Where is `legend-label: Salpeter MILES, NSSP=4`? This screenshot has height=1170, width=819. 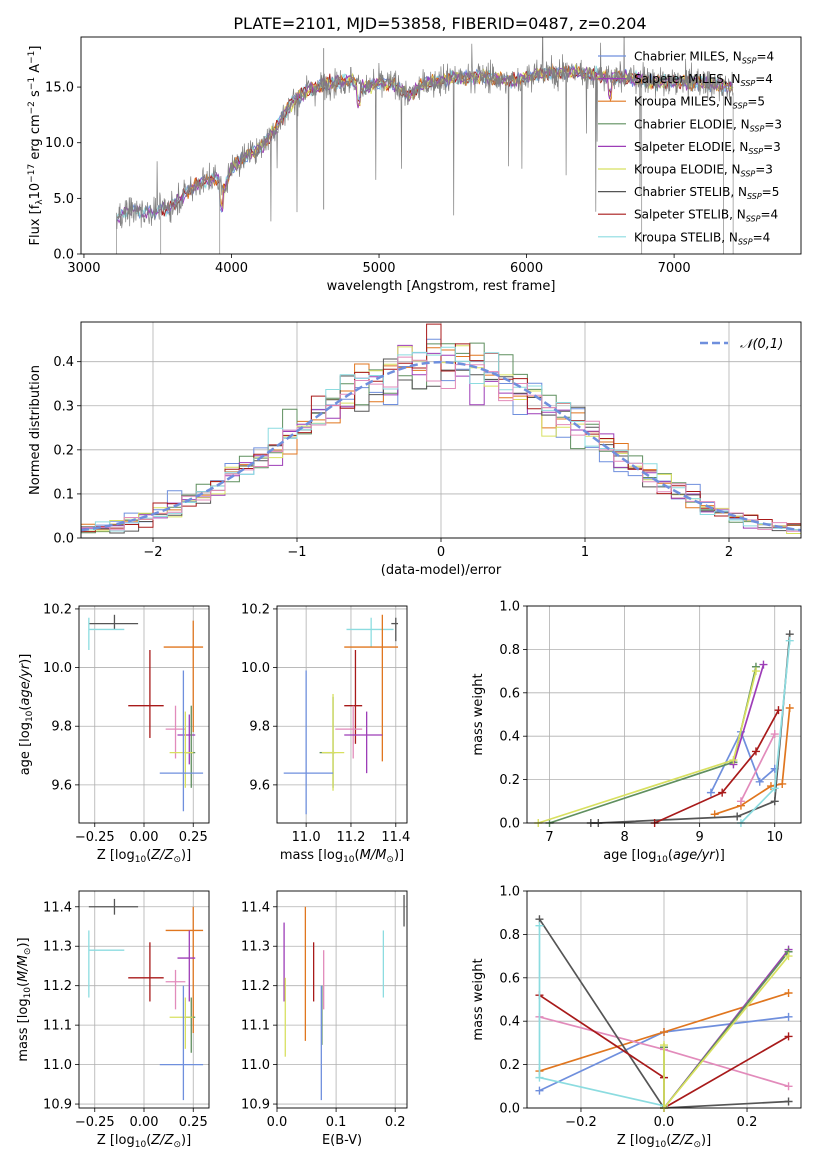
legend-label: Salpeter MILES, NSSP=4 is located at coordinates (703, 80).